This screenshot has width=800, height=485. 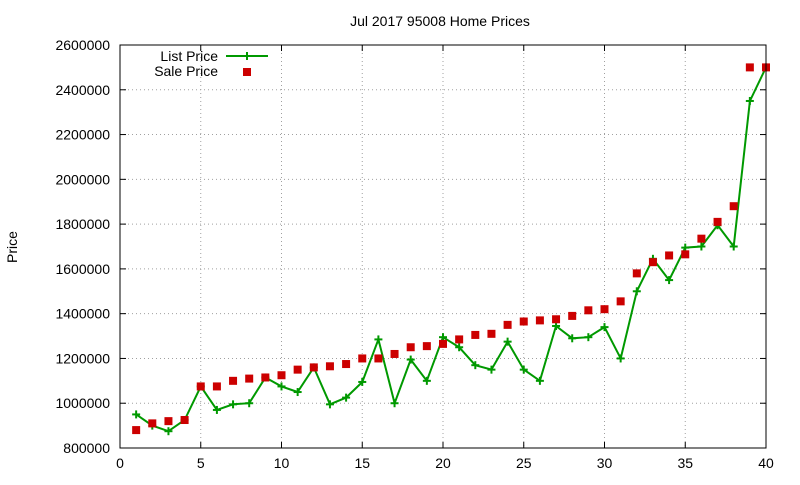 I want to click on x-tick-label: 10, so click(x=282, y=463).